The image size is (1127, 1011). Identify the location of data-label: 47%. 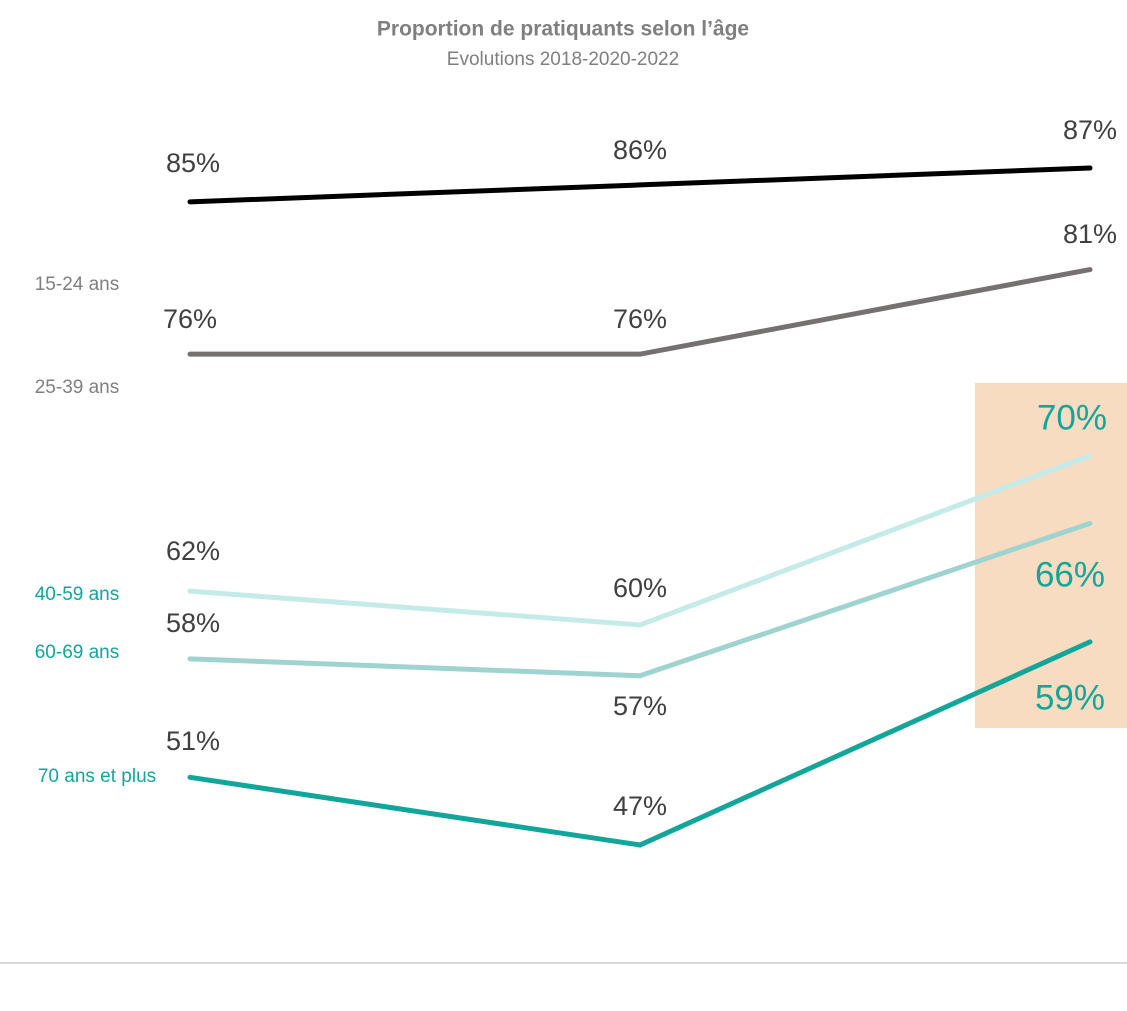
(640, 806).